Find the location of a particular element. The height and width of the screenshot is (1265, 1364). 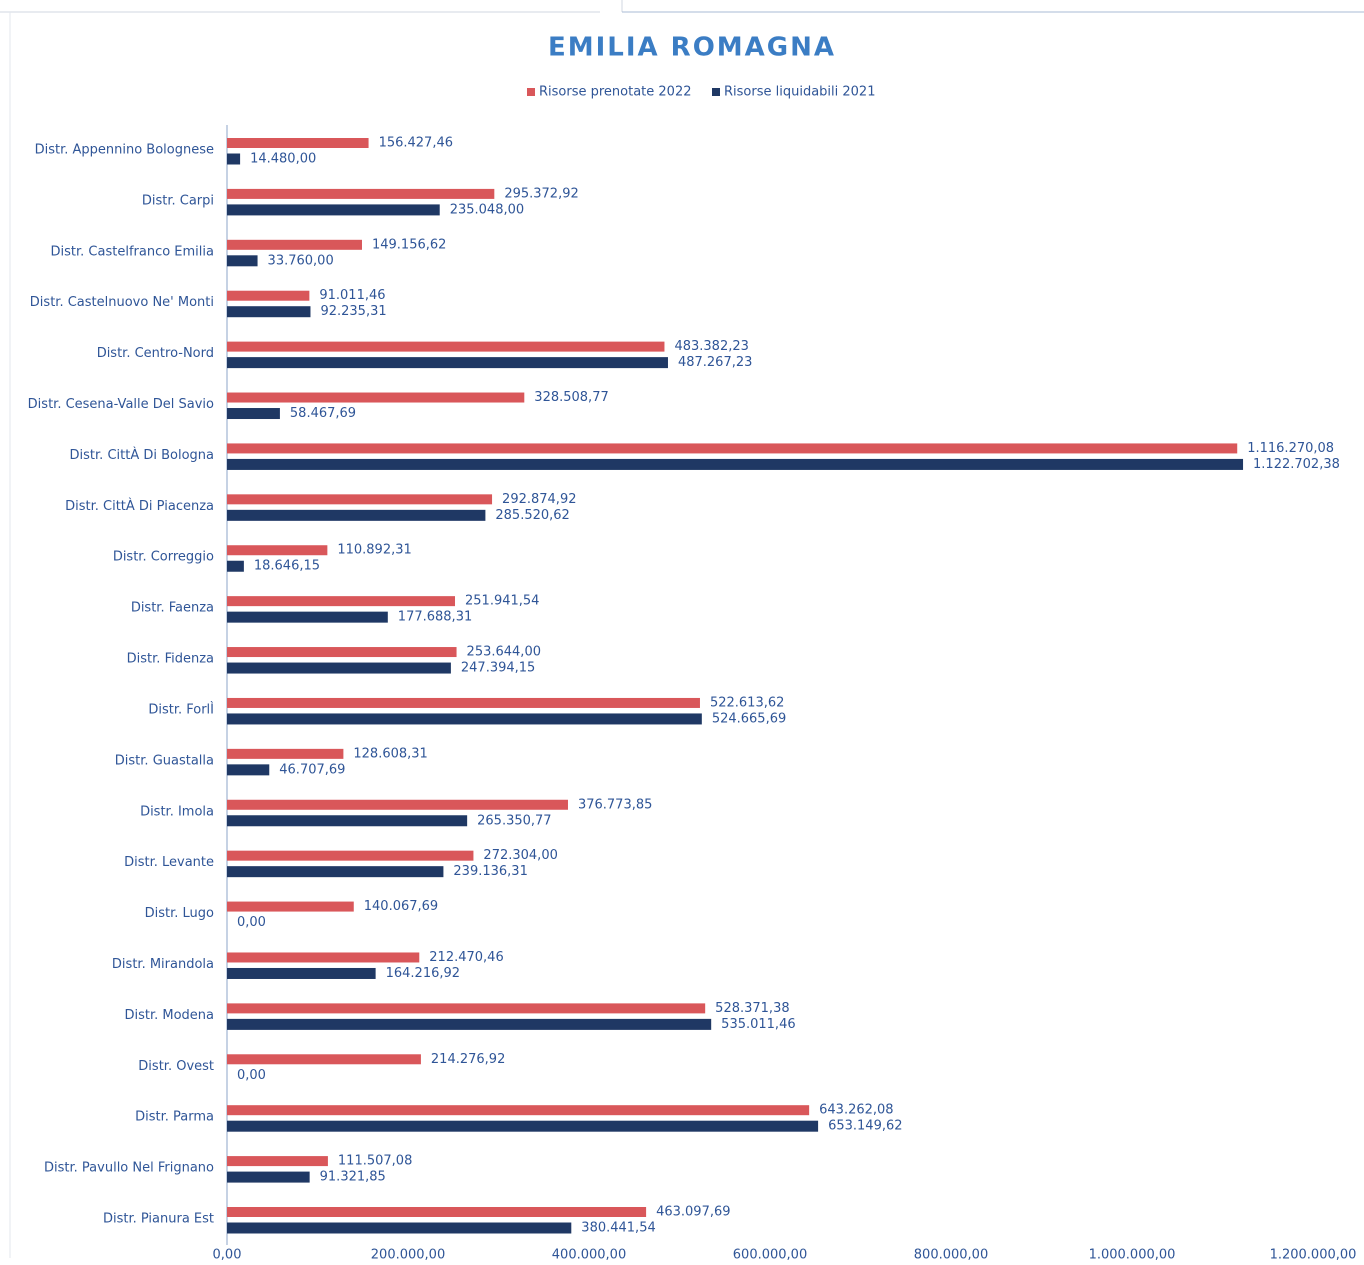

y-tick-label: Distr. ForlÌ is located at coordinates (181, 709).